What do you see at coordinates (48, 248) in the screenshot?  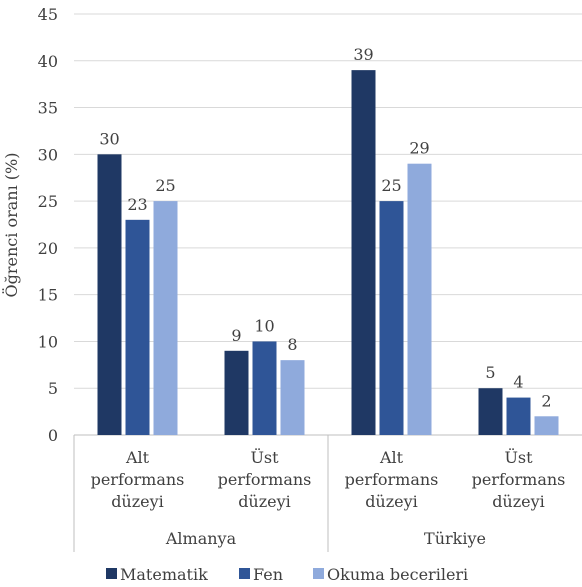 I see `y-tick-label: 20` at bounding box center [48, 248].